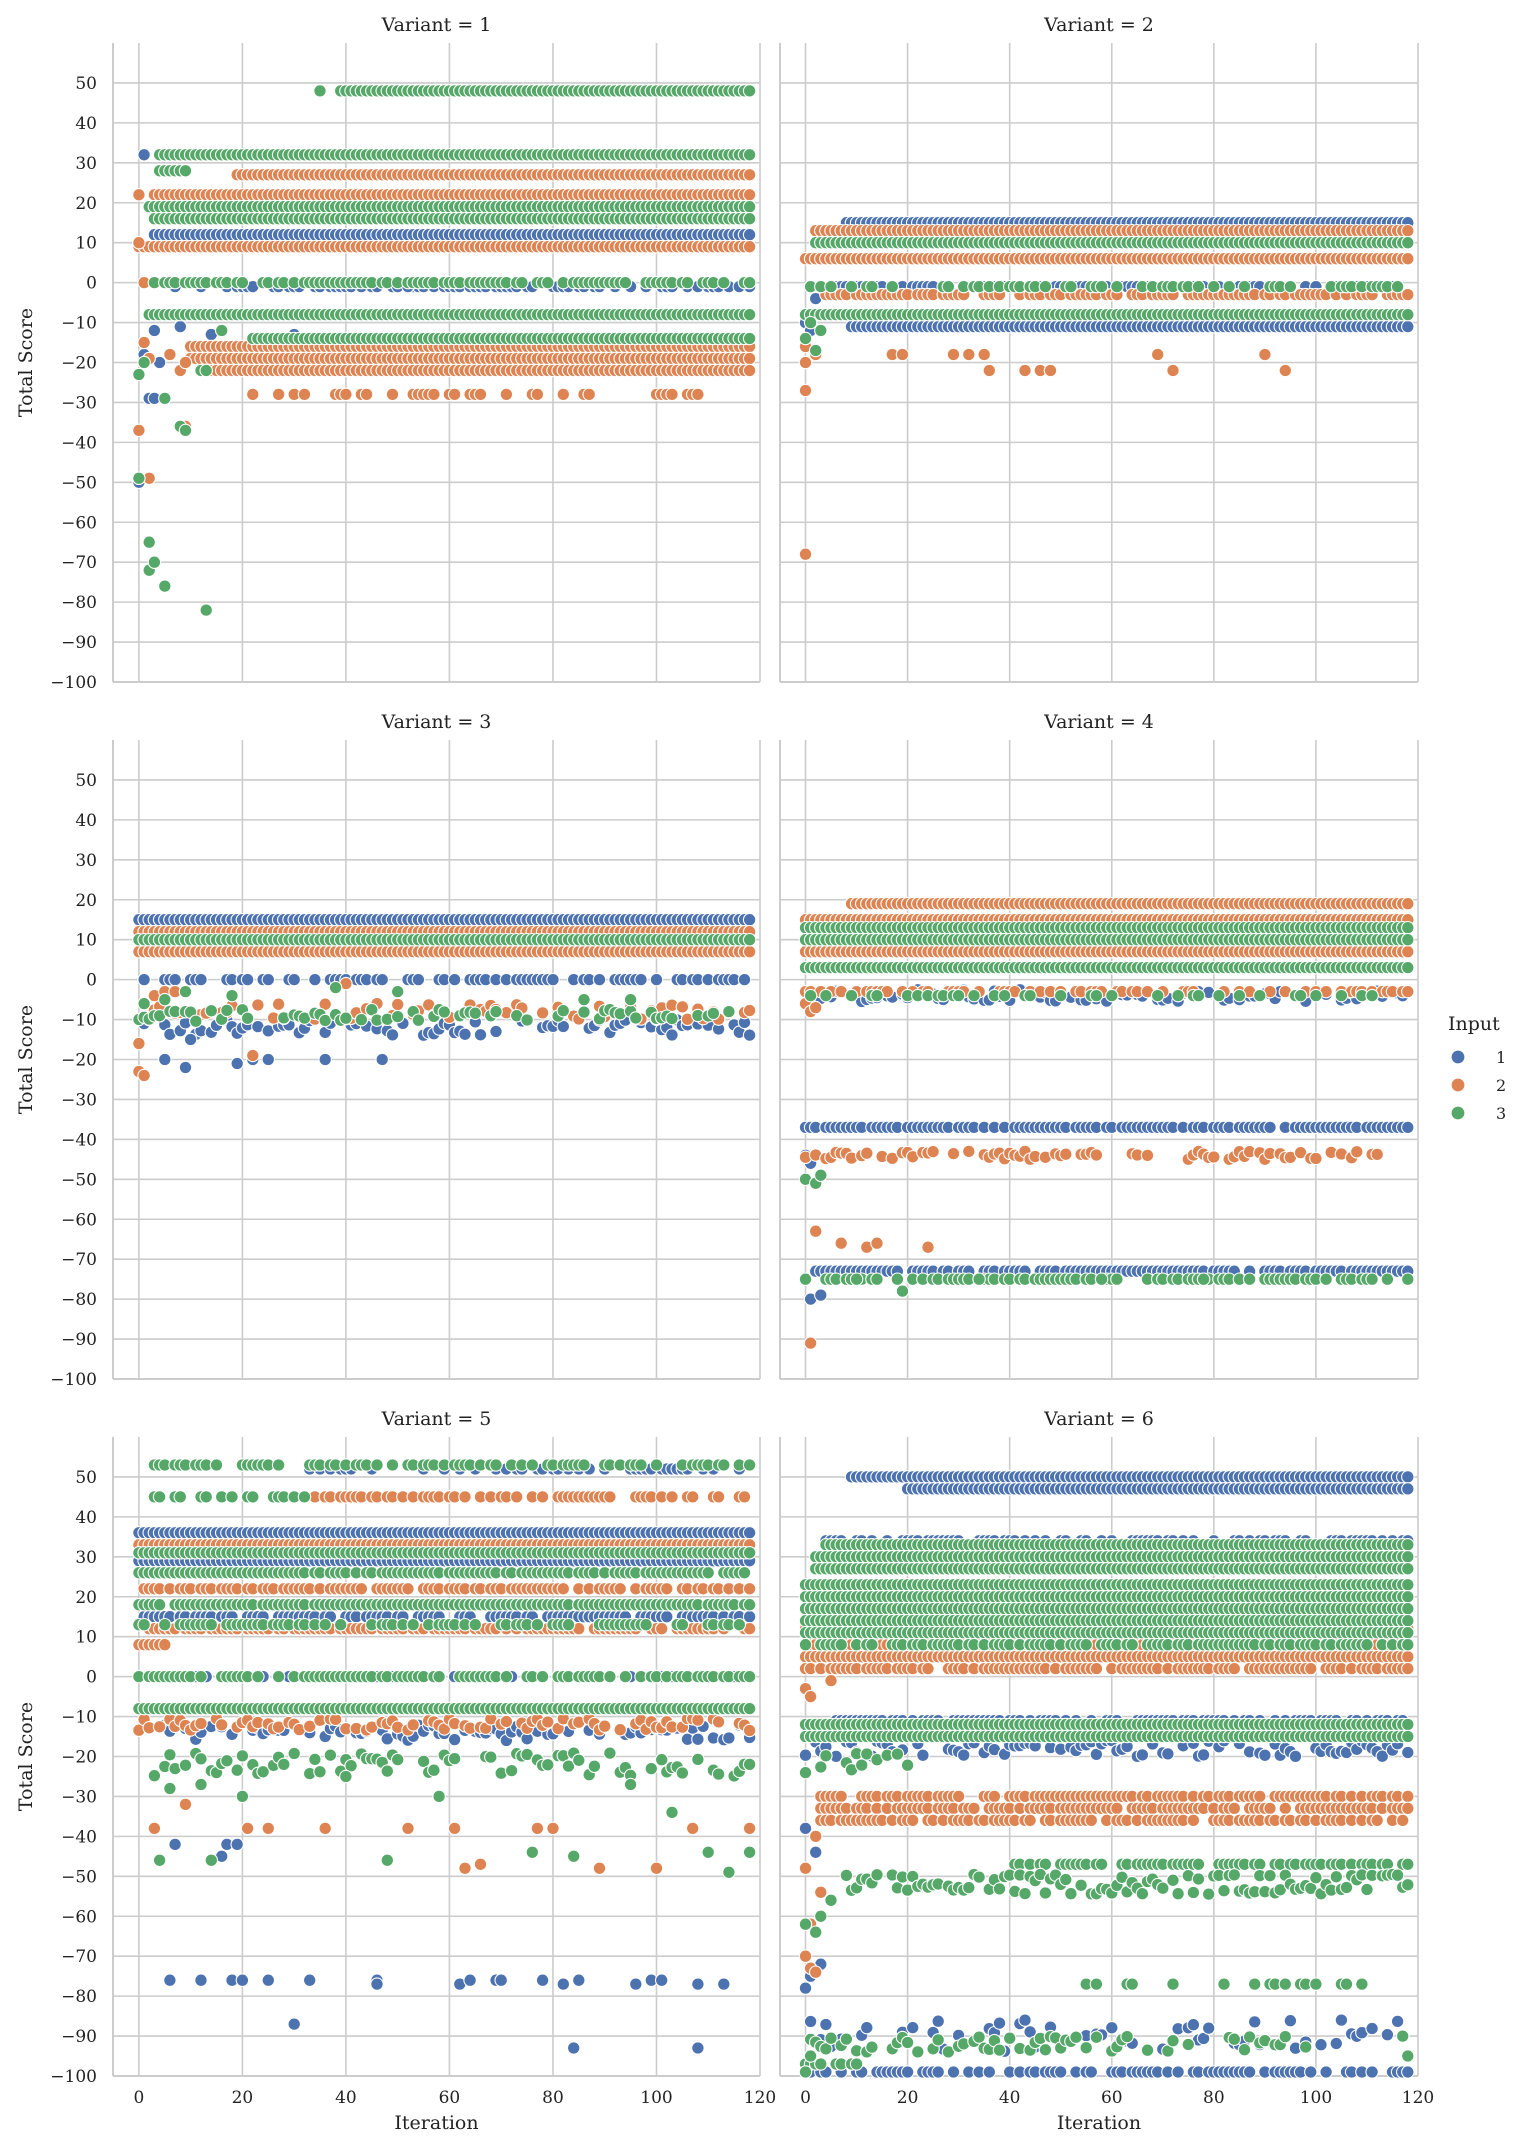  I want to click on y-tick-label: −10, so click(79, 1021).